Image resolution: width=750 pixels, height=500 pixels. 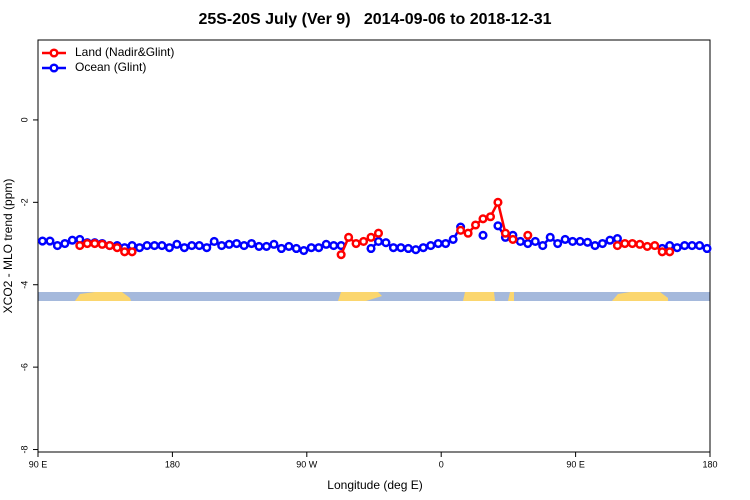 I want to click on y-tick-label: -2, so click(x=24, y=202).